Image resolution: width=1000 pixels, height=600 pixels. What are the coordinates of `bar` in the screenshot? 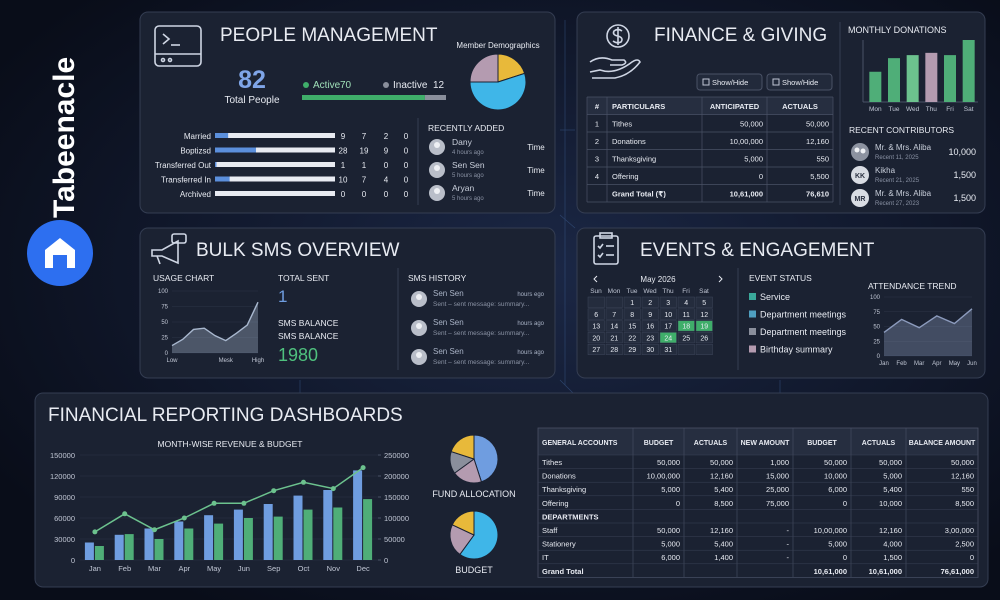 It's located at (298, 527).